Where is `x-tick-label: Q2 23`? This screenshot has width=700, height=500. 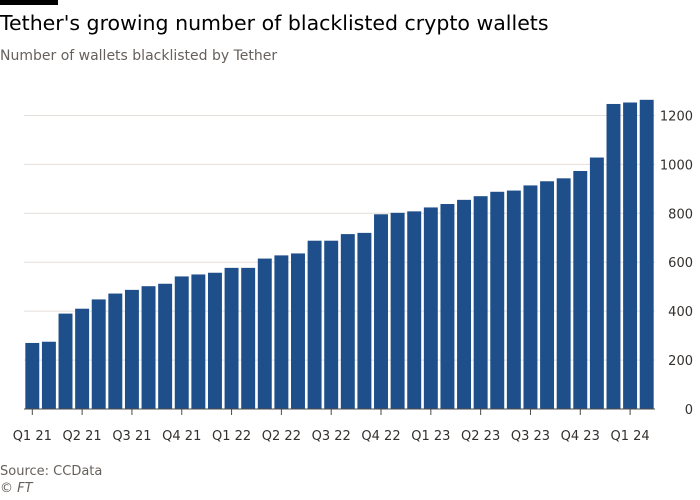 x-tick-label: Q2 23 is located at coordinates (480, 436).